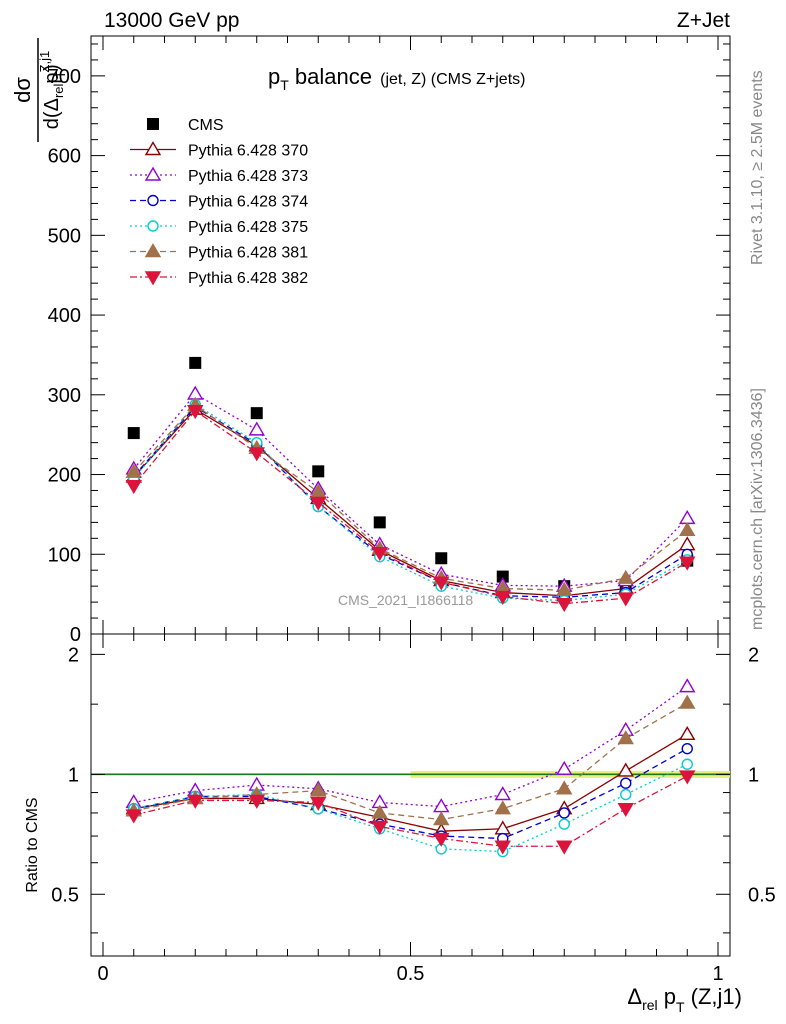 This screenshot has width=786, height=1024. Describe the element at coordinates (410, 811) in the screenshot. I see `ratio-line-p382` at that location.